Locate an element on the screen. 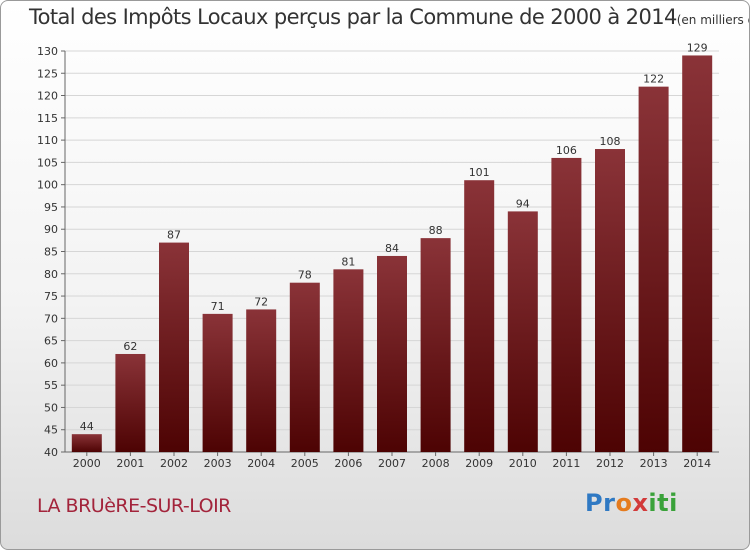  x-tick-label-2004: 2004 is located at coordinates (261, 463).